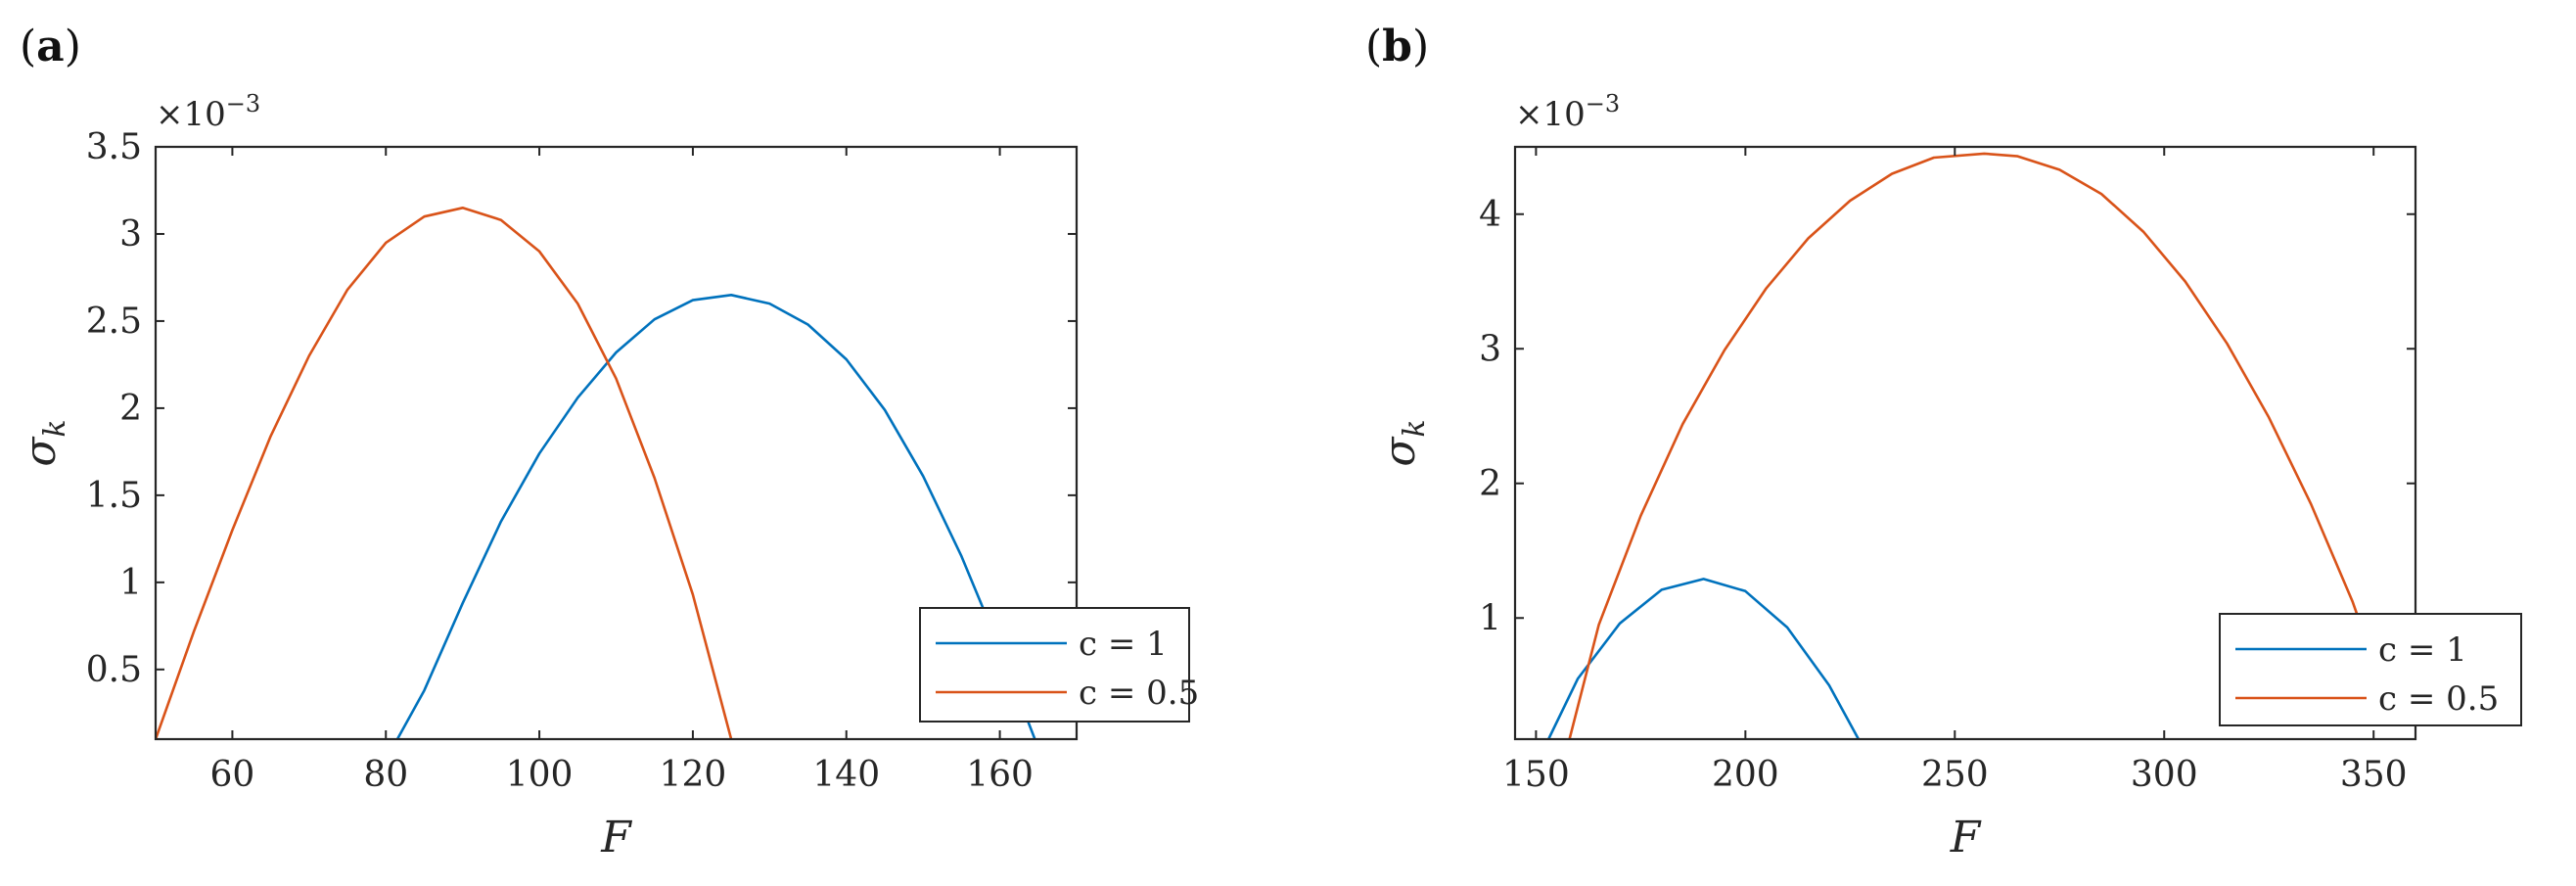 The image size is (2576, 886). What do you see at coordinates (694, 775) in the screenshot?
I see `x-tick-label: 120` at bounding box center [694, 775].